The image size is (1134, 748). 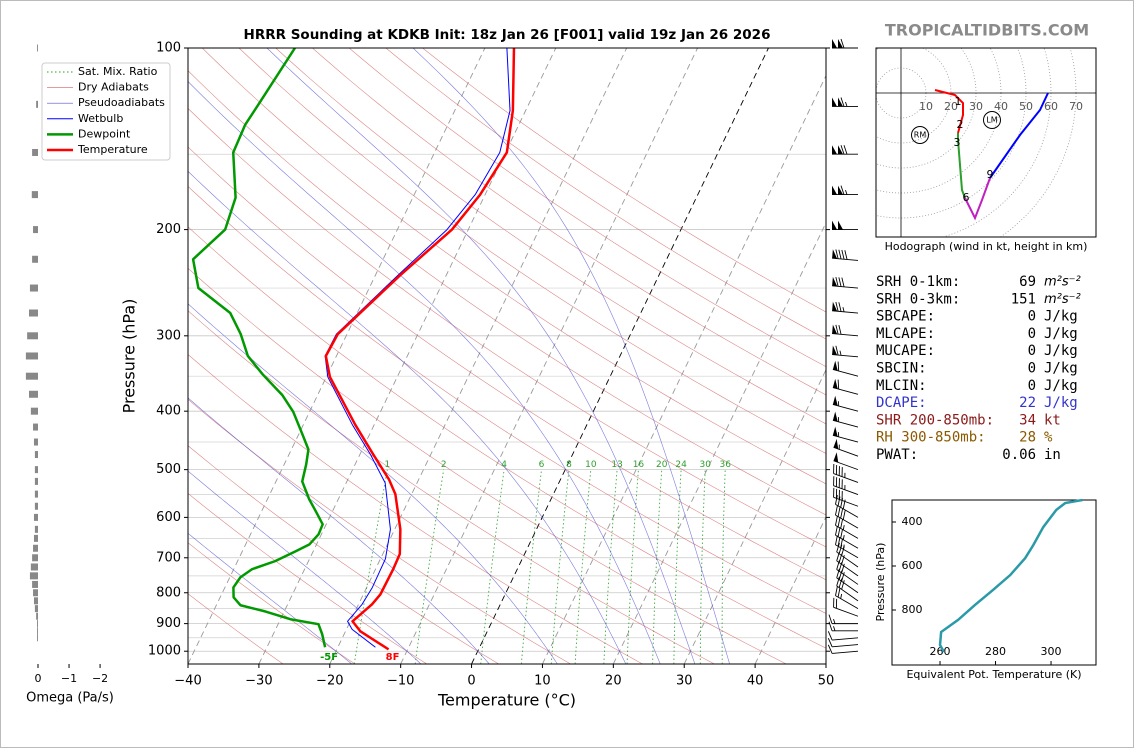 I want to click on stat-value: 151, so click(x=1023, y=299).